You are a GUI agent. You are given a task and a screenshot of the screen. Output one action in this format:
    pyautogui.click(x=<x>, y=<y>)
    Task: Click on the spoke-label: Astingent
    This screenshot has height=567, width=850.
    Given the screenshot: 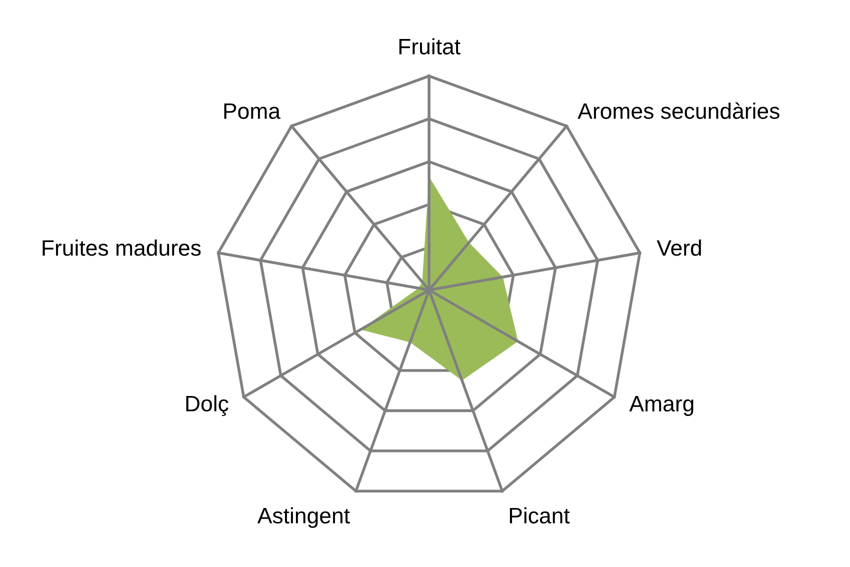 What is the action you would take?
    pyautogui.click(x=303, y=517)
    